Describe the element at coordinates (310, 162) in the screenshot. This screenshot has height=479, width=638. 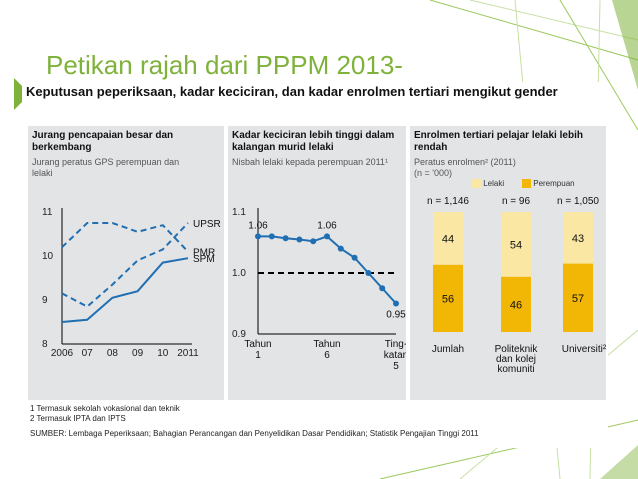
I see `panel2-subtitle: Nisbah lelaki kepada perempuan 2011¹` at that location.